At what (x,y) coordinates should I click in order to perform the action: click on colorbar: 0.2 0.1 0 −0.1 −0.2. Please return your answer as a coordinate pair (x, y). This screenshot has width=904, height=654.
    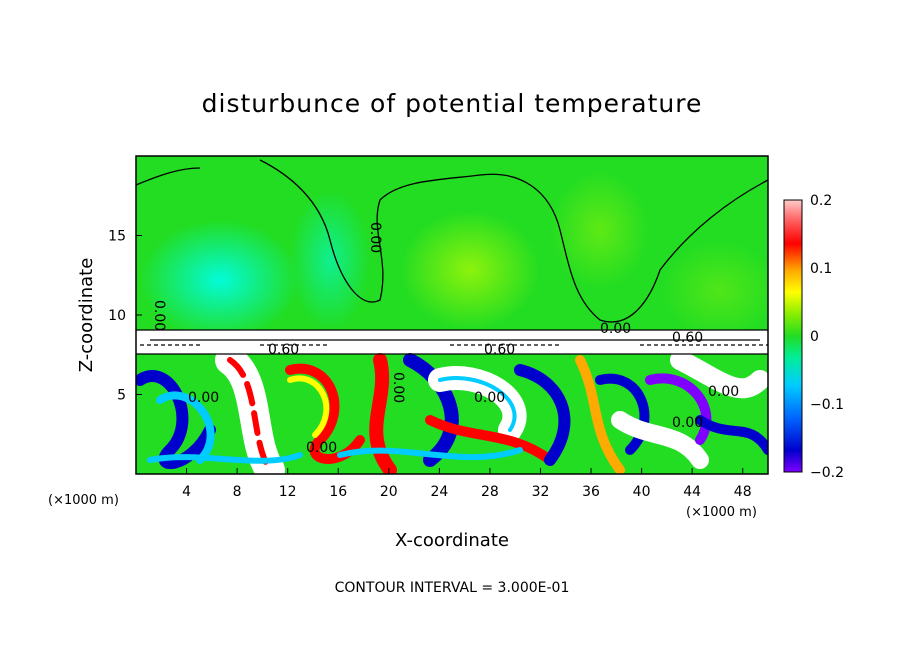
    Looking at the image, I should click on (813, 337).